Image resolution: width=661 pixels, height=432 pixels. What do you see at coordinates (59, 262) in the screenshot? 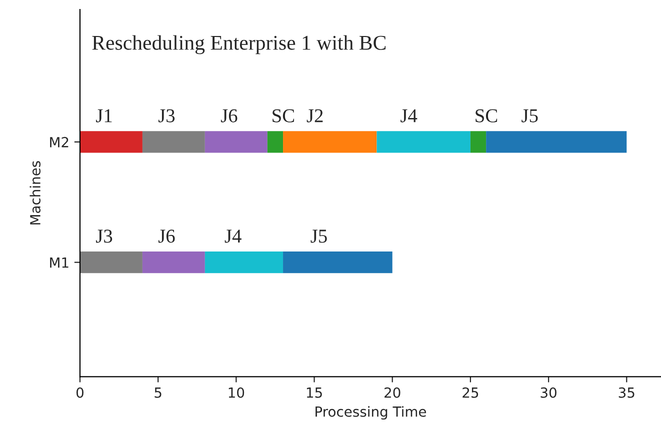
I see `y-tick-label: M1` at bounding box center [59, 262].